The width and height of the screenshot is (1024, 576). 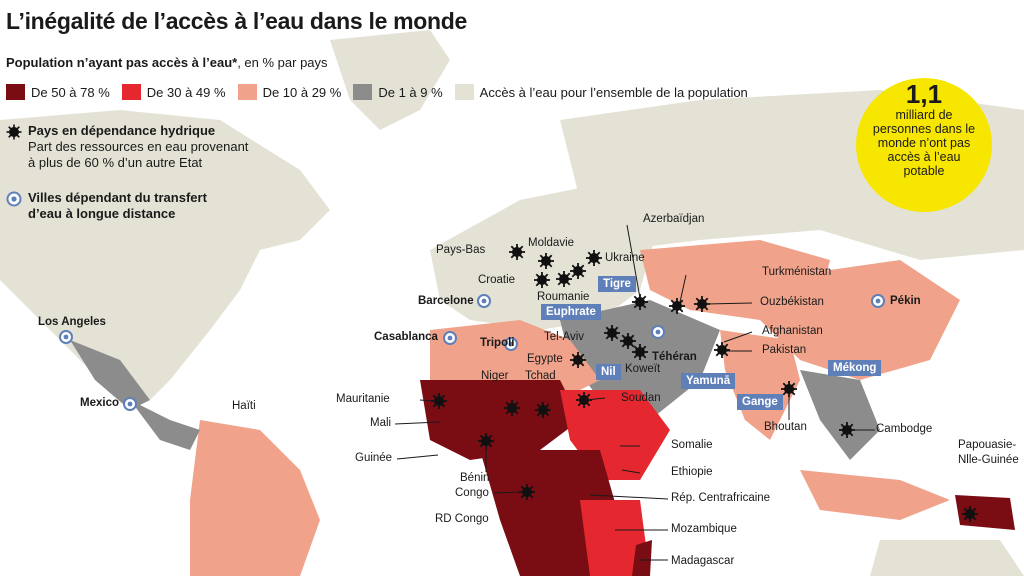 I want to click on legend-item-1-9: De 1 à 9 %, so click(x=398, y=92).